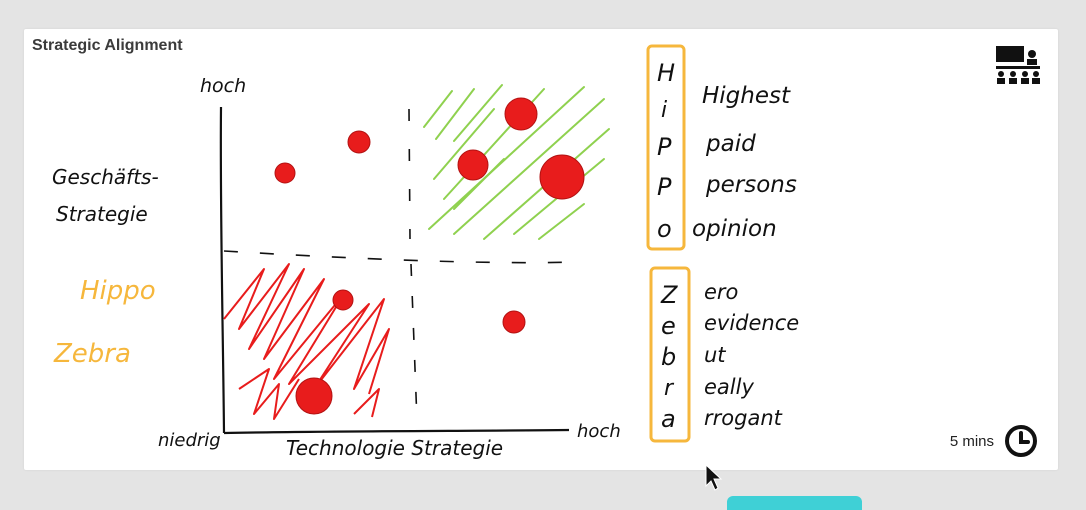 This screenshot has height=510, width=1086. What do you see at coordinates (223, 86) in the screenshot?
I see `y-axis-top-label: hoch` at bounding box center [223, 86].